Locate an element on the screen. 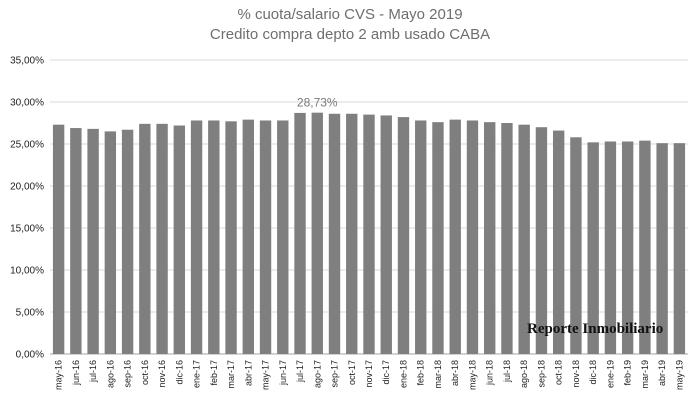 The width and height of the screenshot is (700, 401). watermark: Reporte Inmobiliario is located at coordinates (595, 329).